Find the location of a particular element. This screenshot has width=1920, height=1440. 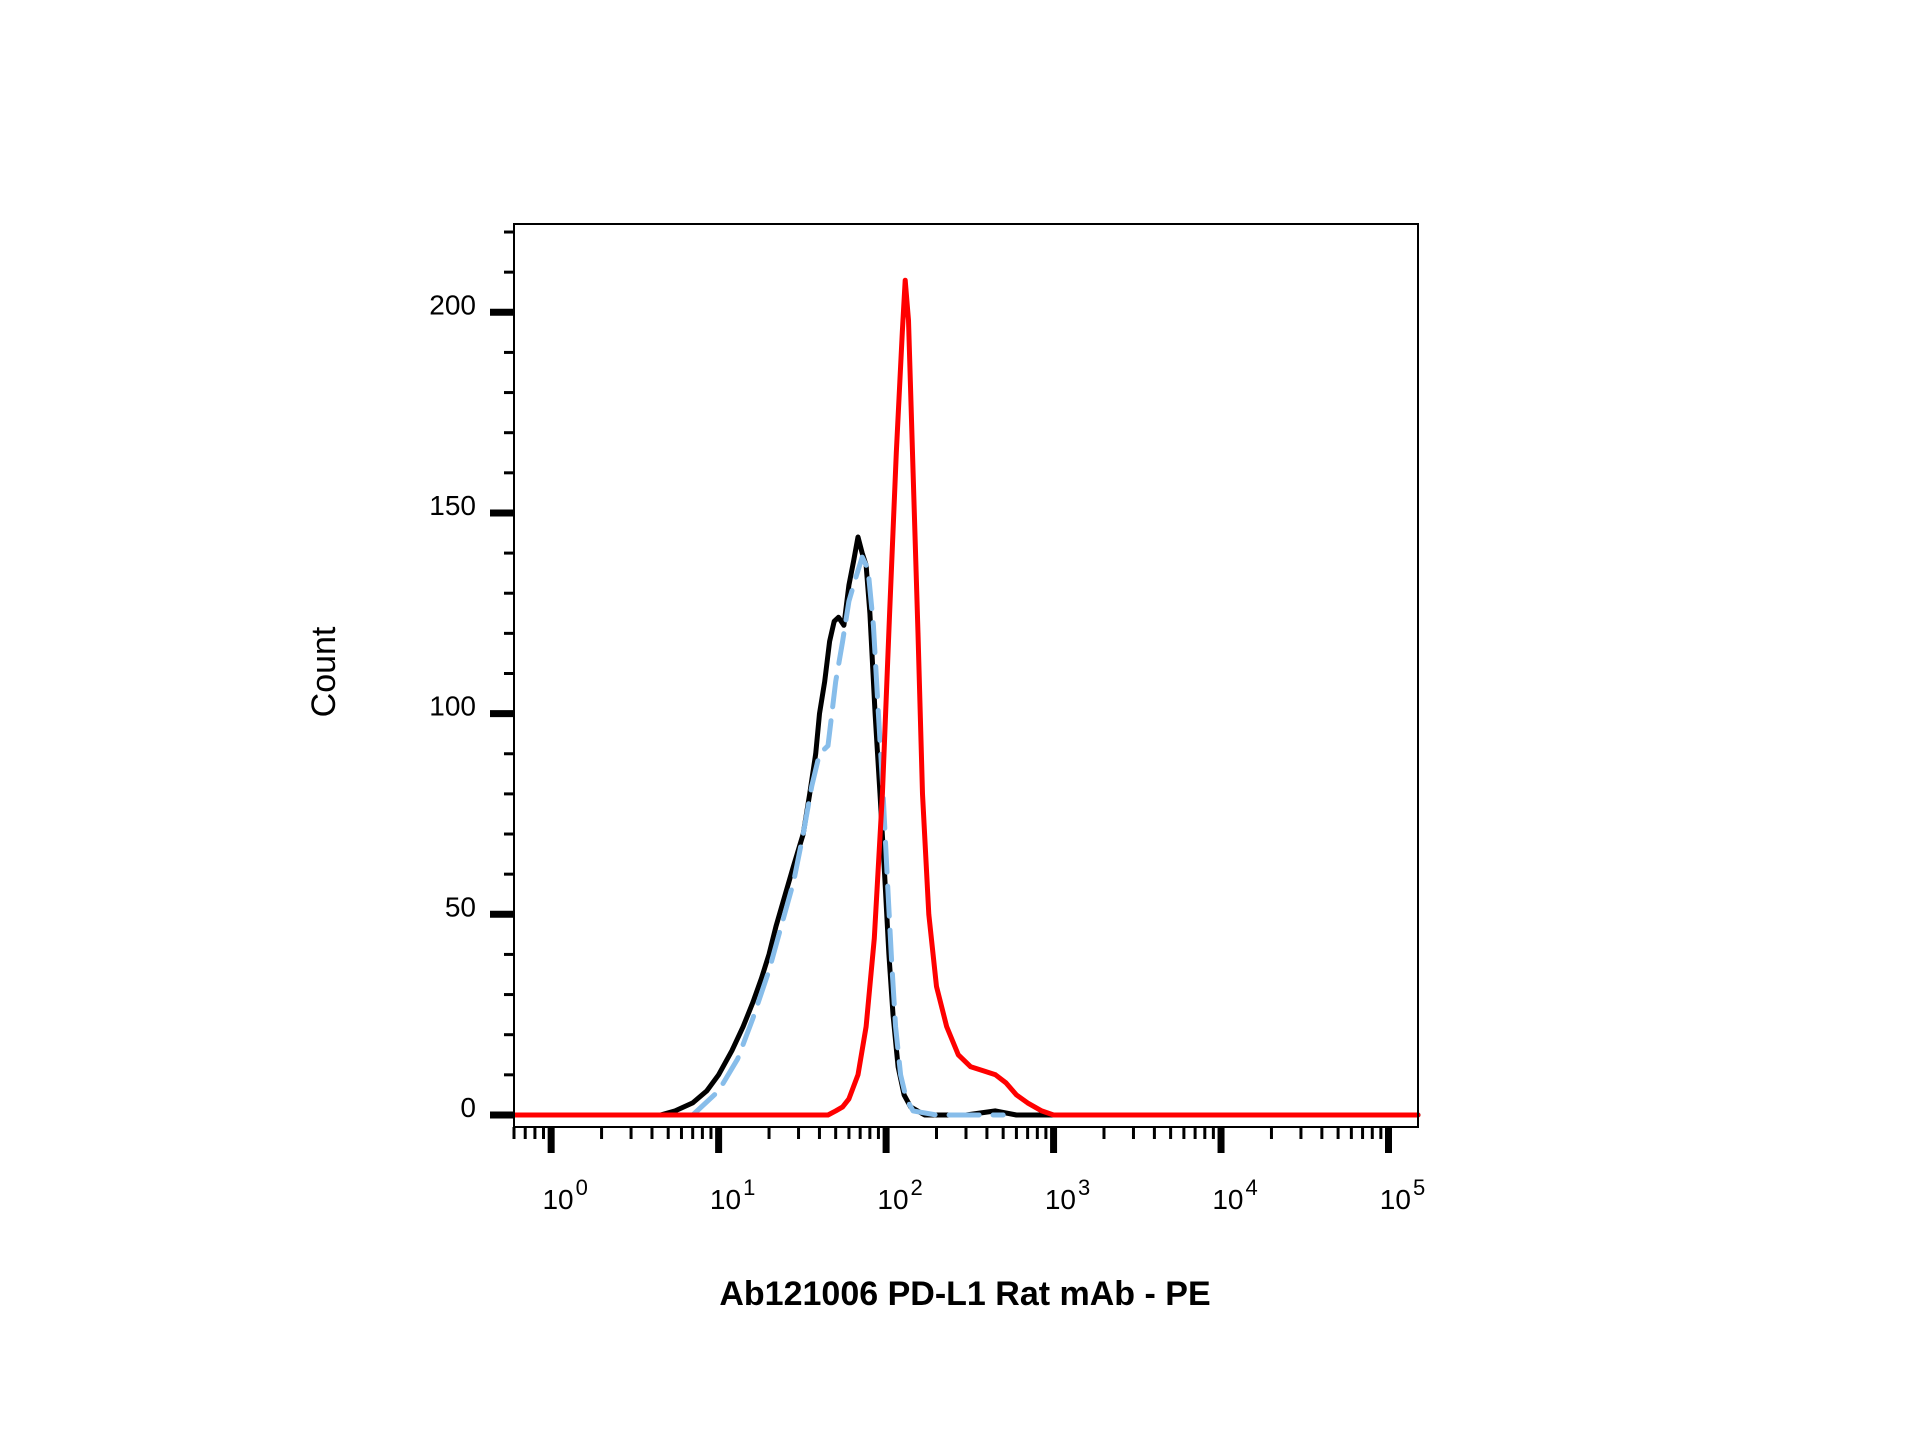

x-tick-label: 10³ is located at coordinates (1067, 1195).